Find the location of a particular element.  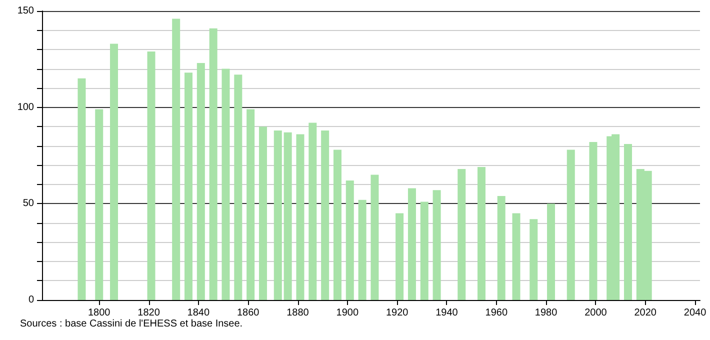

x-tick-label: 1920 is located at coordinates (397, 313).